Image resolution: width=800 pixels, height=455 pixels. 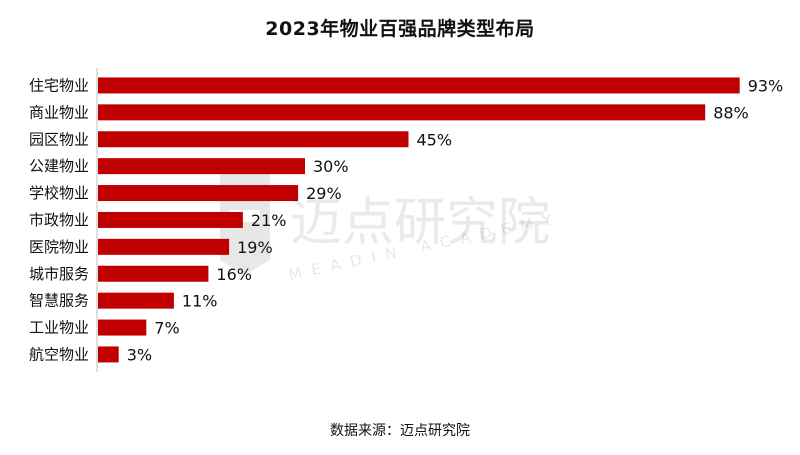 I want to click on data-label: 29%, so click(x=324, y=193).